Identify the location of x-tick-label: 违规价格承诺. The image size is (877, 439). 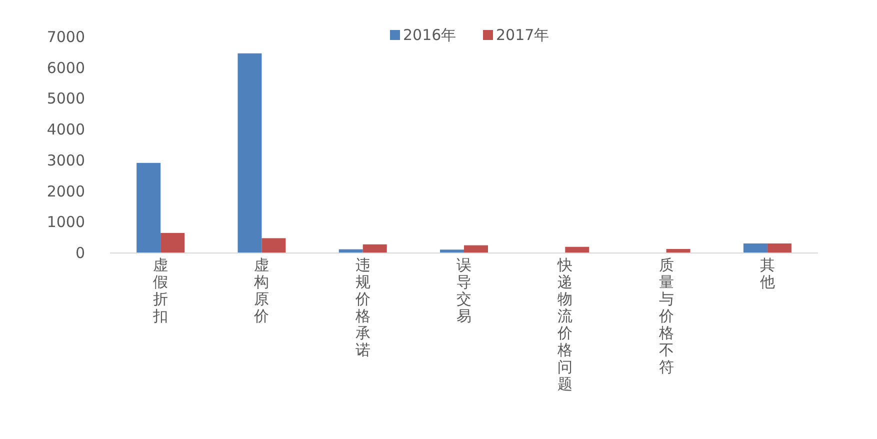
(362, 307).